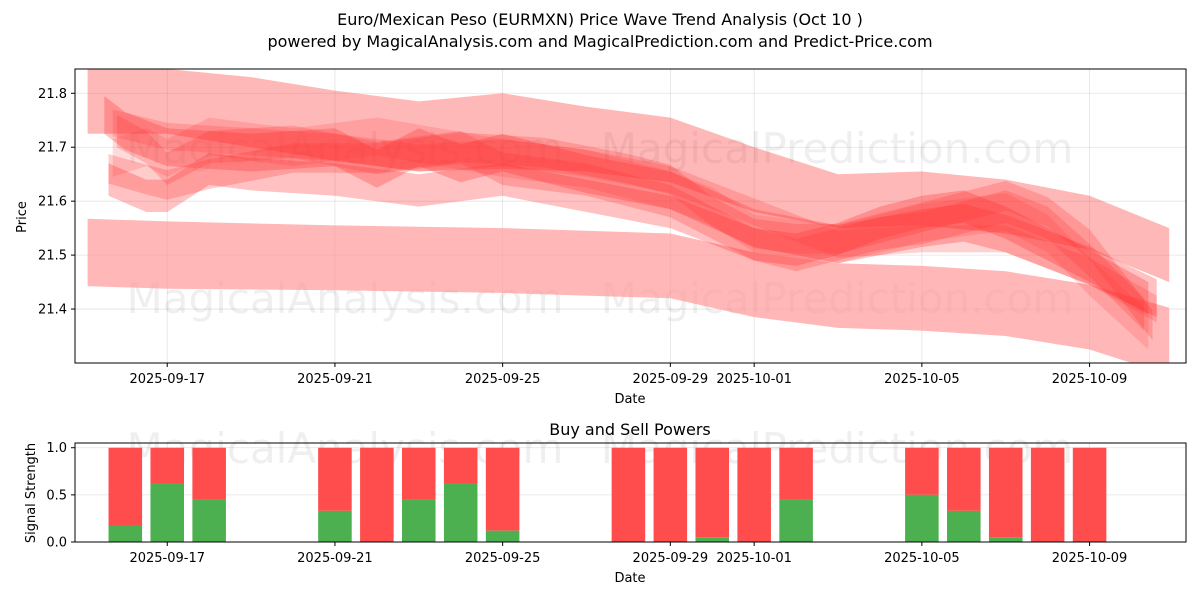 This screenshot has width=1200, height=600. Describe the element at coordinates (503, 558) in the screenshot. I see `bottom-xtick-label-2: 2025-09-25` at that location.